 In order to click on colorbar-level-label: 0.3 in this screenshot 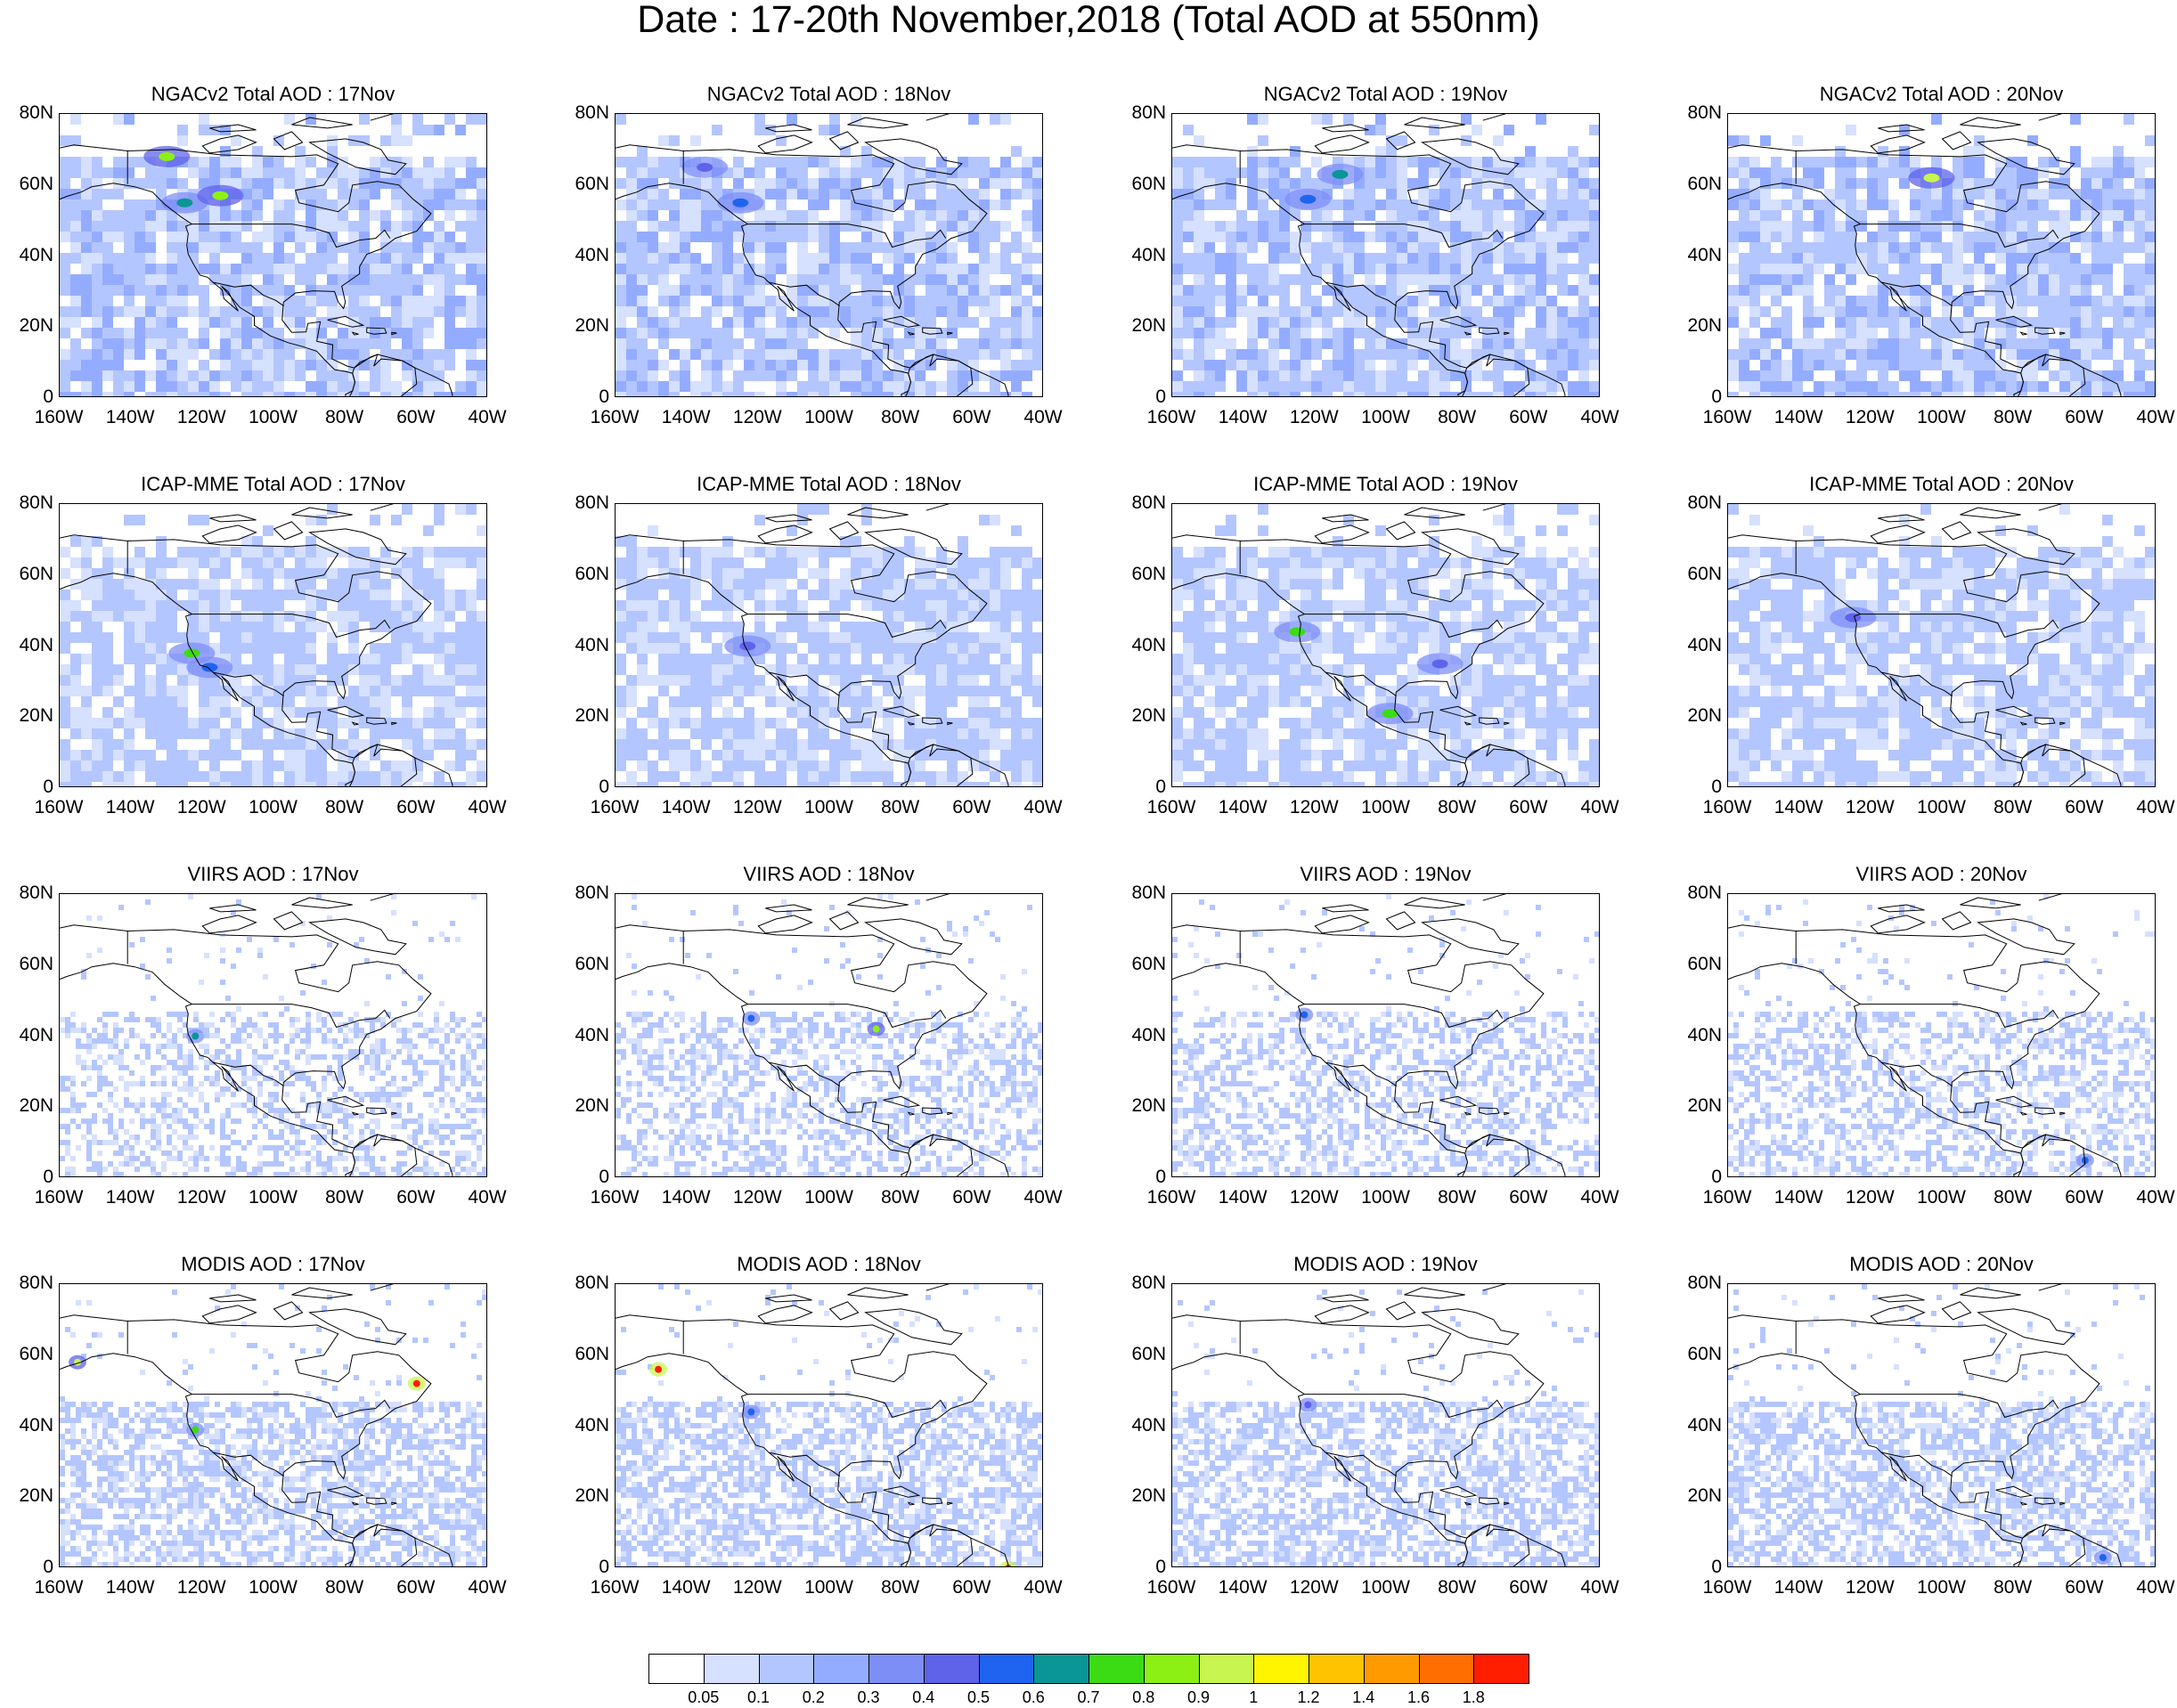, I will do `click(869, 1697)`.